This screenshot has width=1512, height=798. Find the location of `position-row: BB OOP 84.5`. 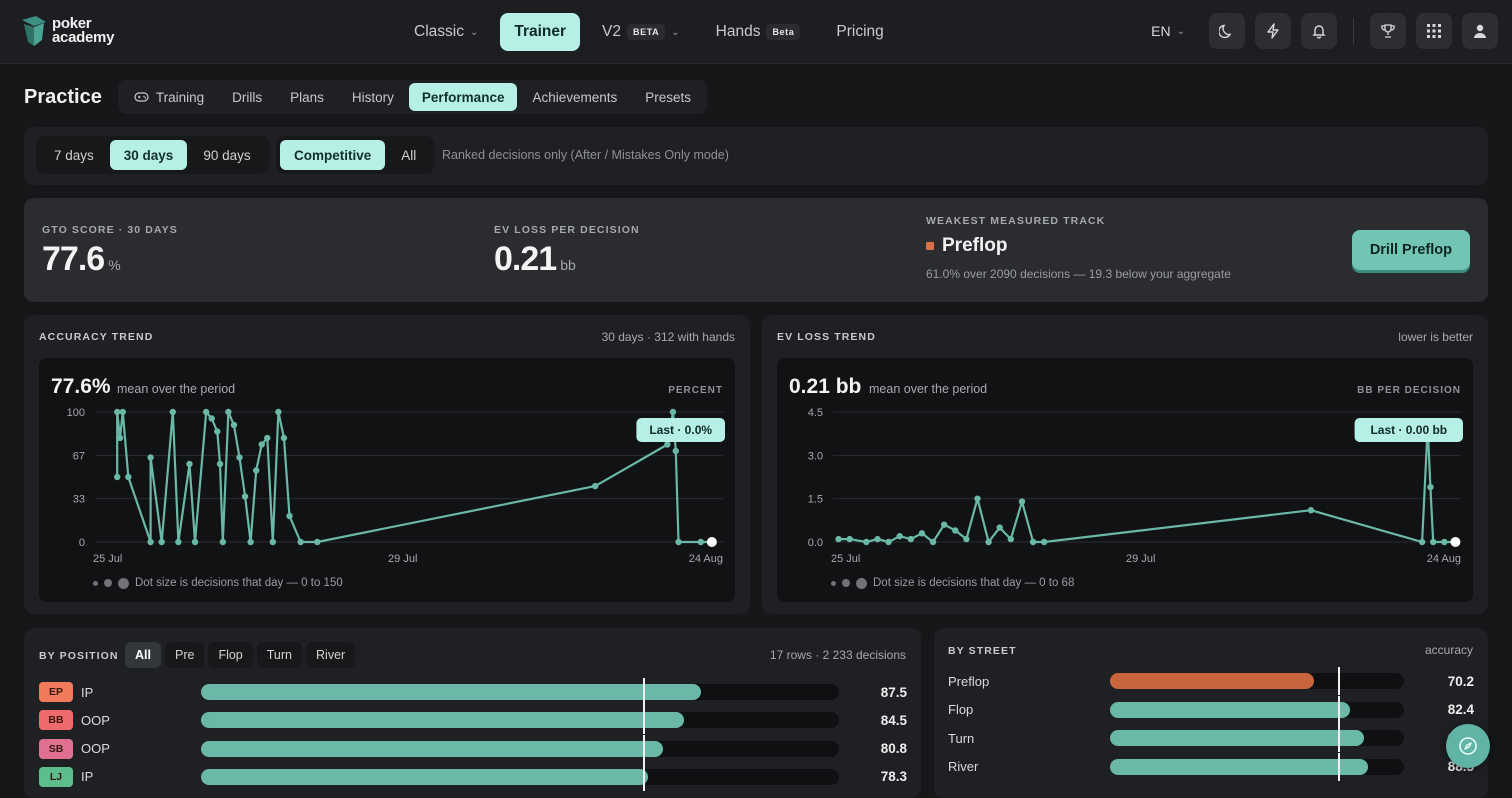

position-row: BB OOP 84.5 is located at coordinates (473, 720).